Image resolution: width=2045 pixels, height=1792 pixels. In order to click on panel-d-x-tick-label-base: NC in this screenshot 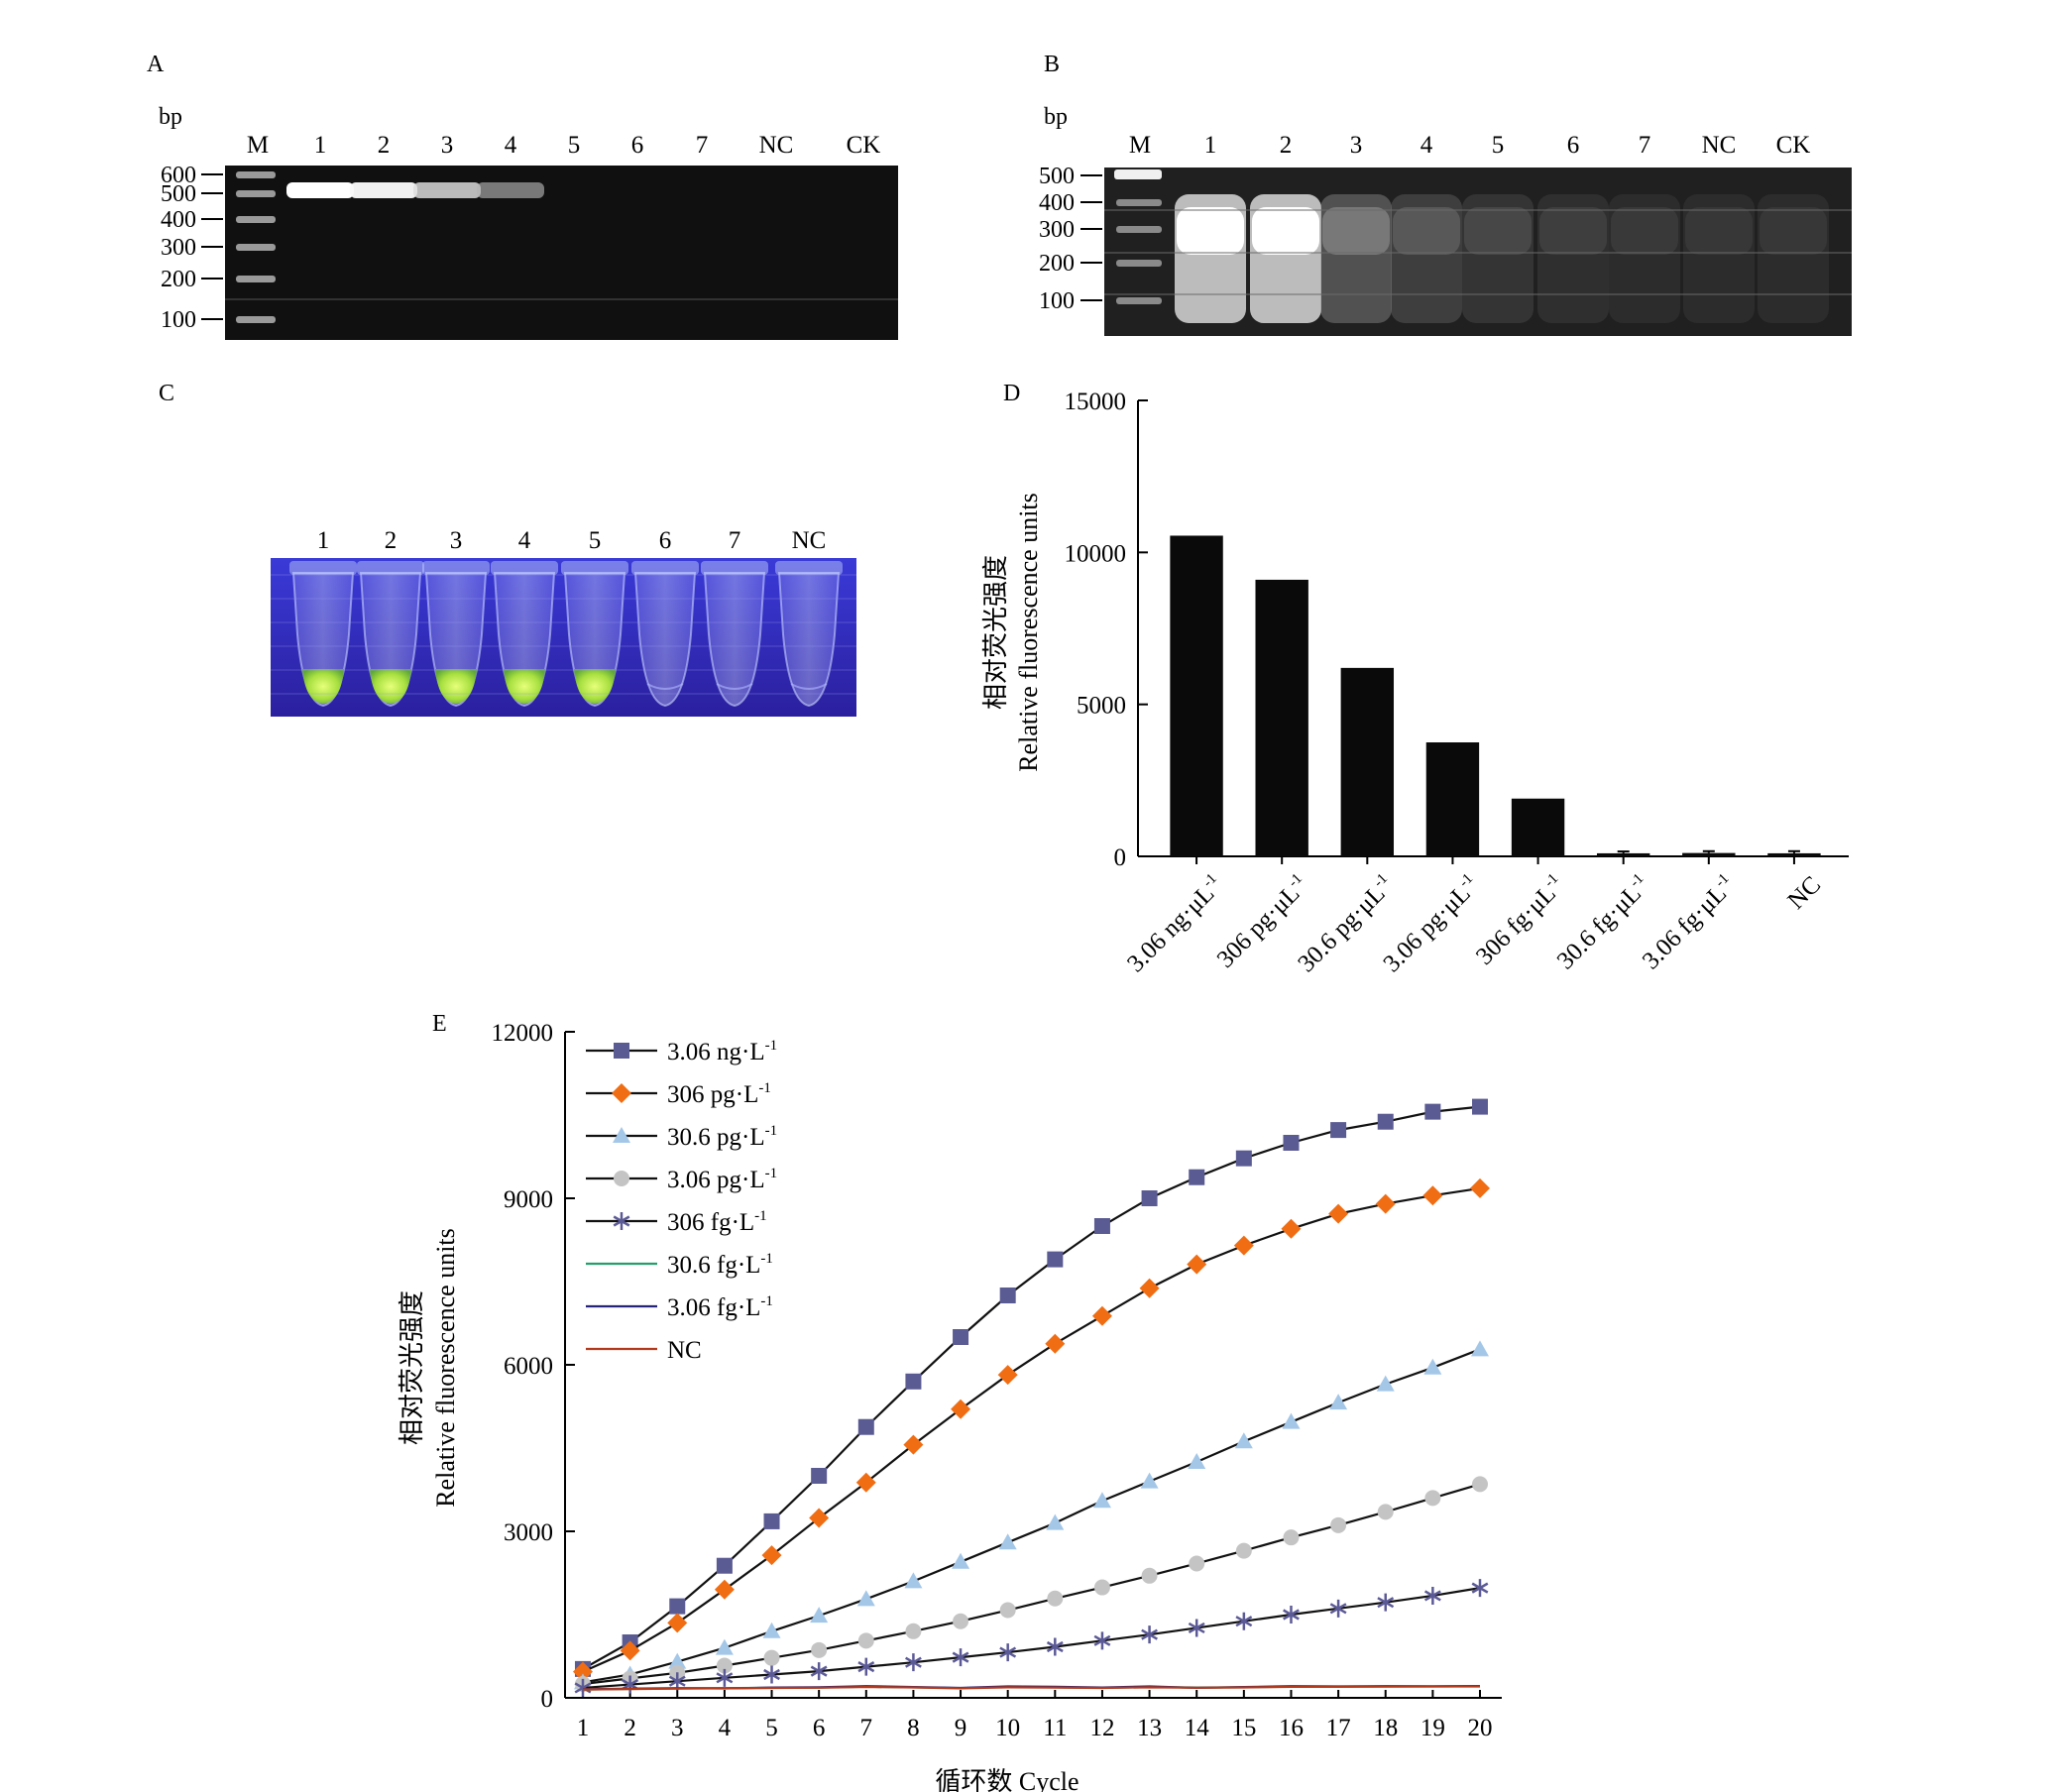, I will do `click(1805, 893)`.